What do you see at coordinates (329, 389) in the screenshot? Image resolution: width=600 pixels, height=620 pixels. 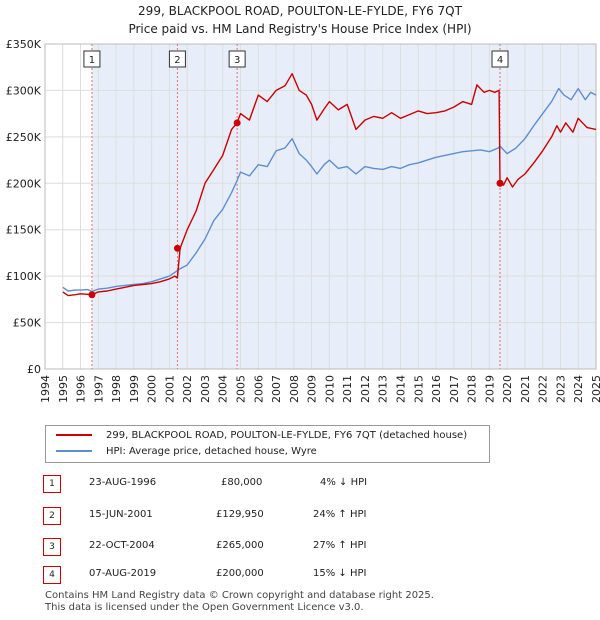 I see `x-tick-label: 2010` at bounding box center [329, 389].